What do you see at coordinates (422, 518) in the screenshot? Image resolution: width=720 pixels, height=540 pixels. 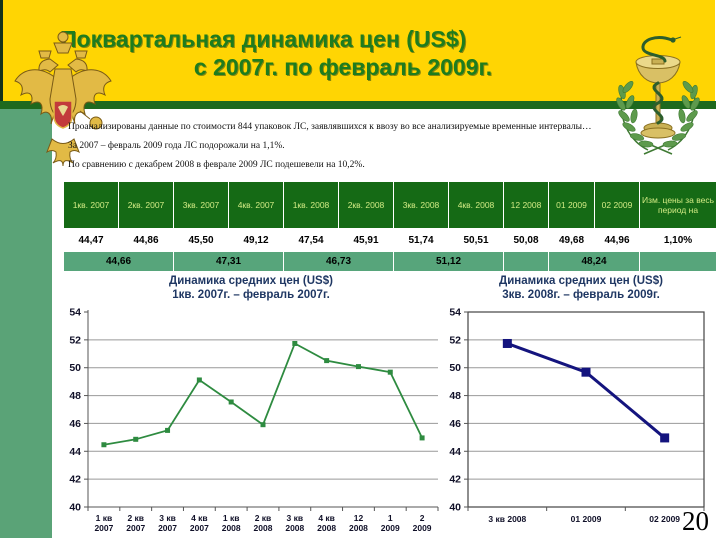 I see `x-tick-label: 2` at bounding box center [422, 518].